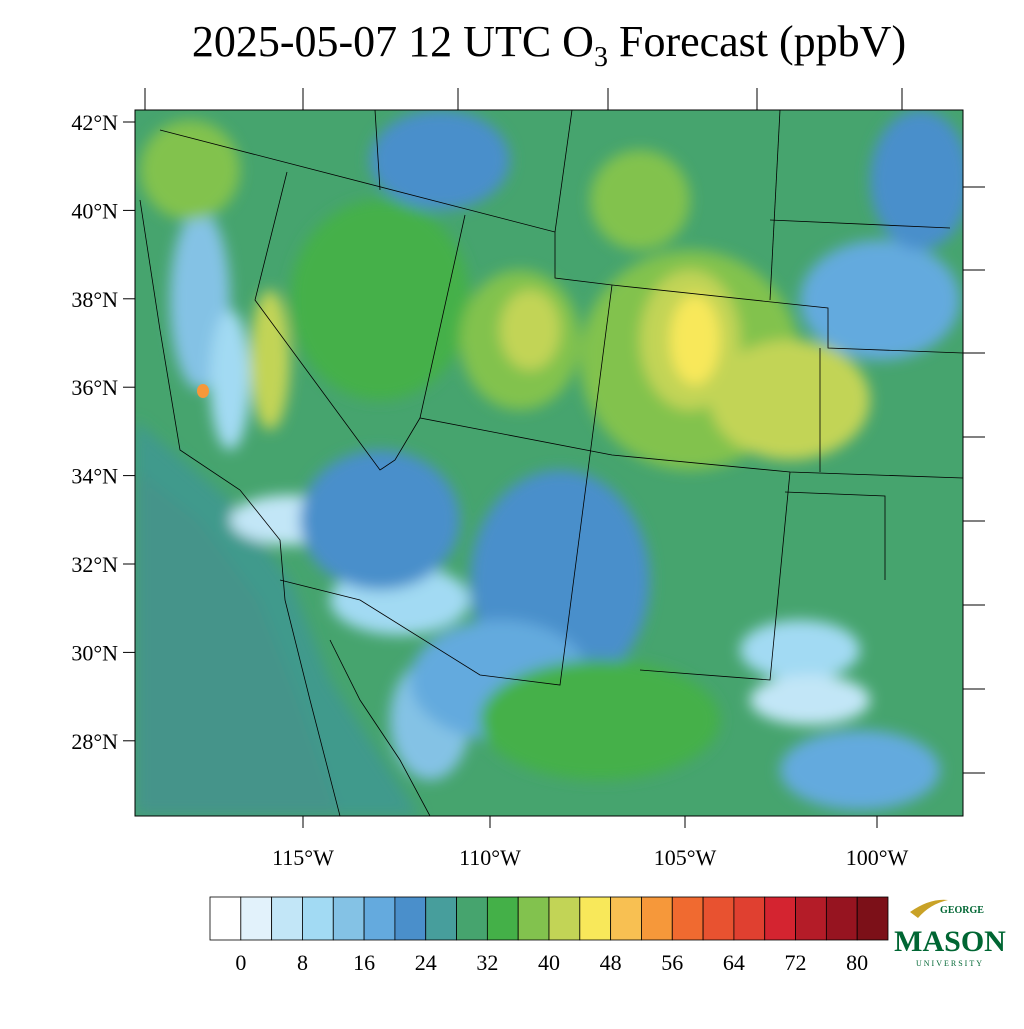 This screenshot has height=1029, width=1024. I want to click on lat-label: 32°N, so click(94, 564).